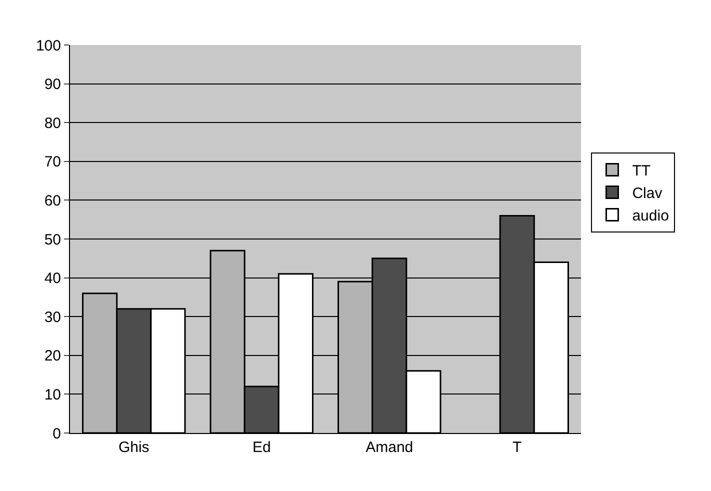 The height and width of the screenshot is (491, 711). Describe the element at coordinates (56, 433) in the screenshot. I see `y-tick-label: 0` at that location.